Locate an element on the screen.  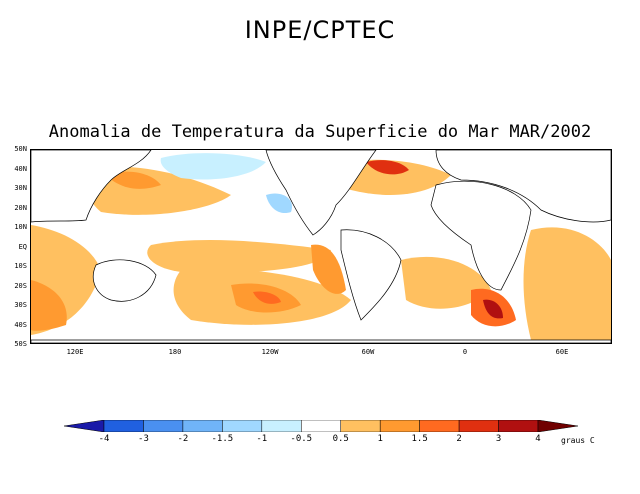
lon-label-120e: 120E is located at coordinates (75, 352).